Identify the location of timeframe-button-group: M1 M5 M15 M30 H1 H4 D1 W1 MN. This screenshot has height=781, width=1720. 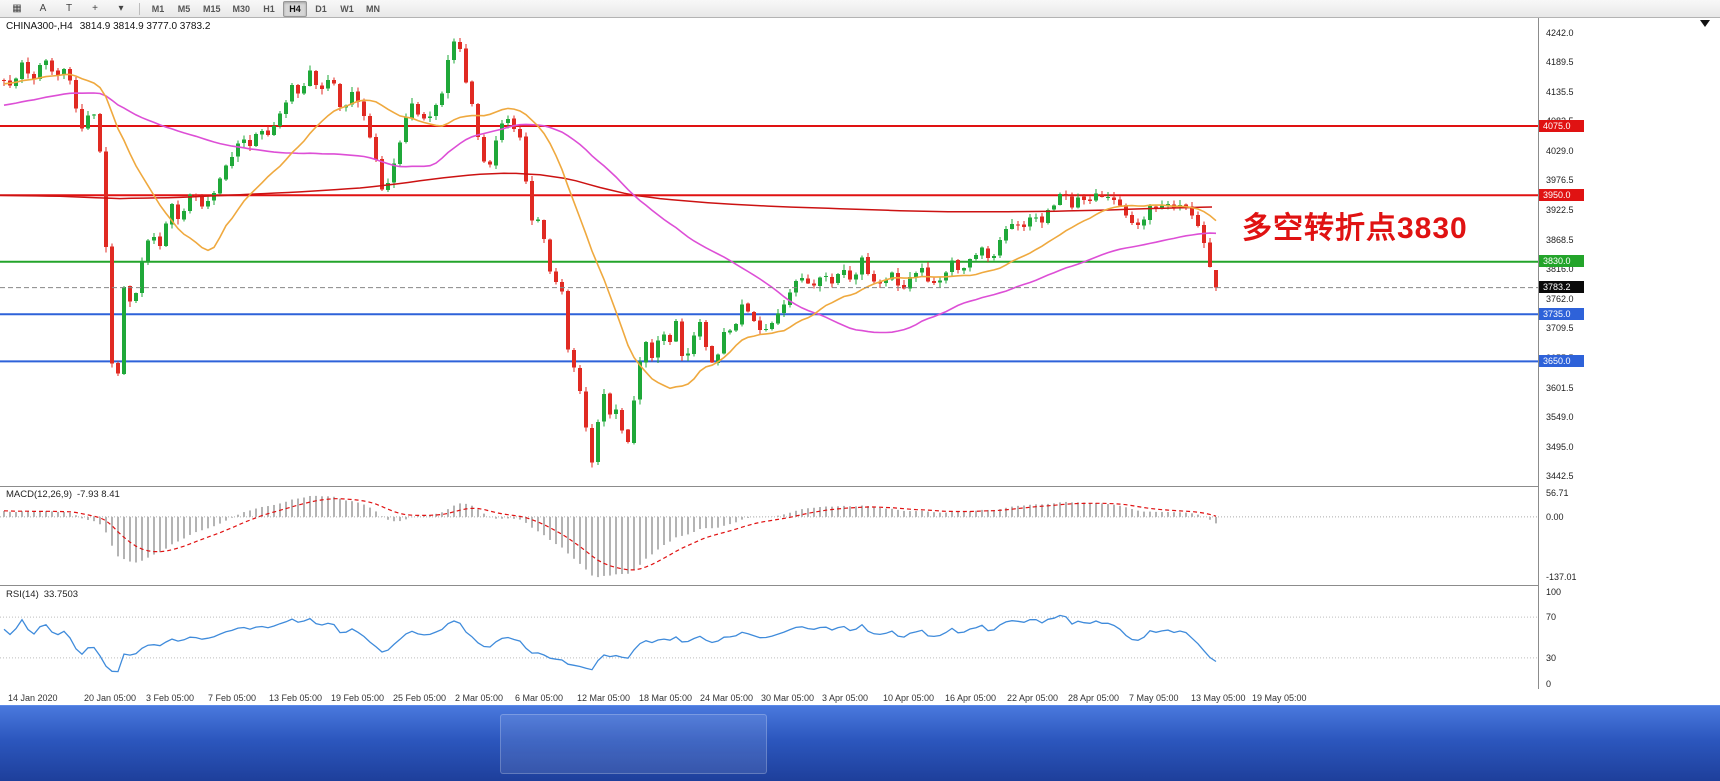
(265, 8).